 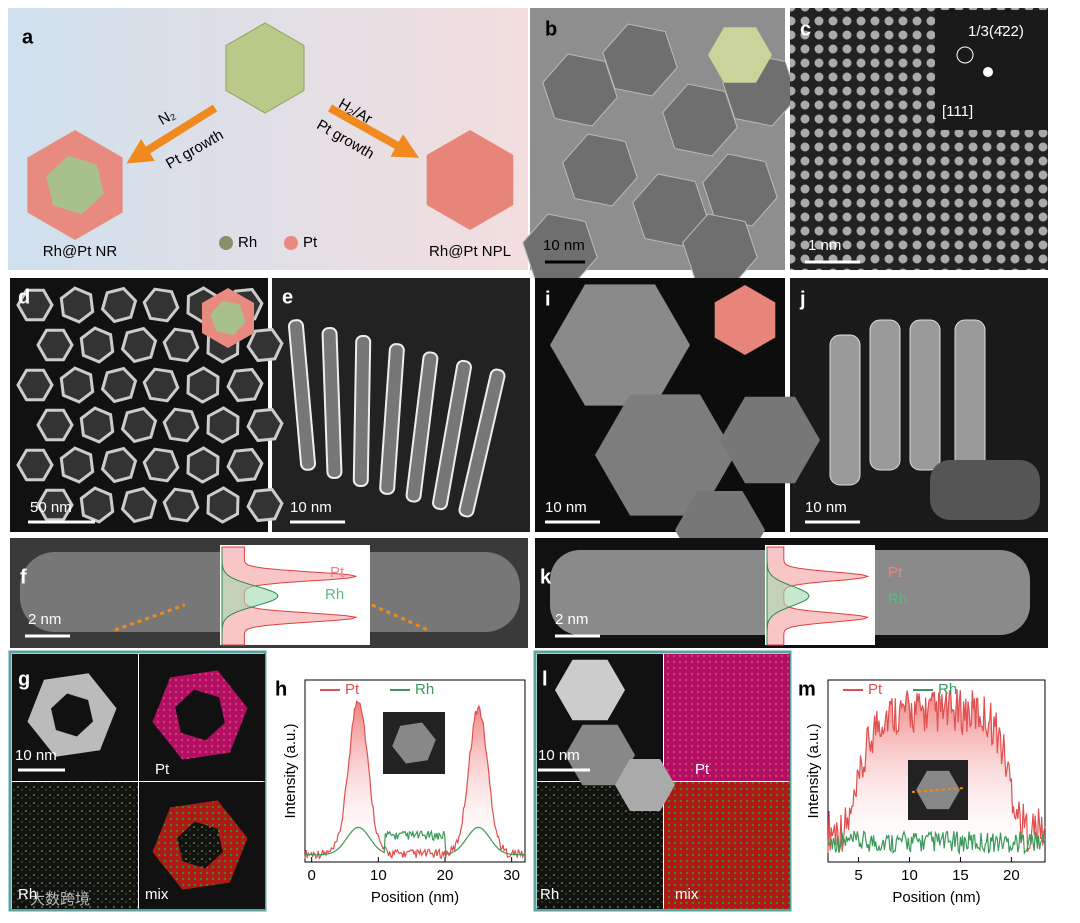 I want to click on x-tick-label: 20, so click(x=445, y=875).